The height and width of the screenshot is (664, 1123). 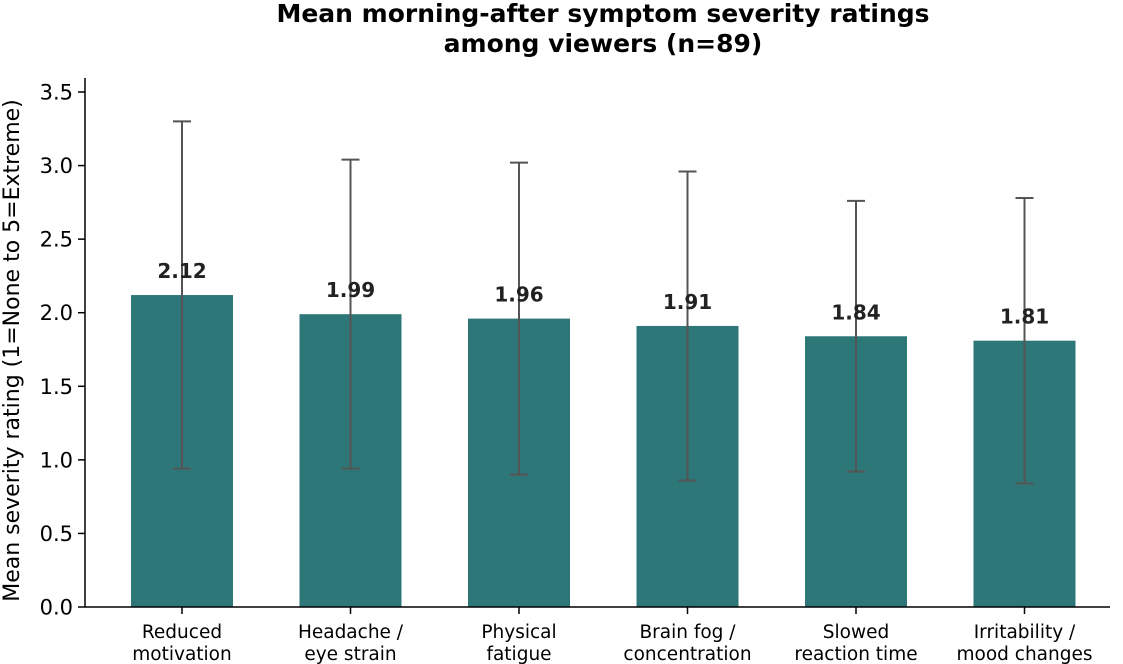 I want to click on x-tick-label: eye strain, so click(x=350, y=654).